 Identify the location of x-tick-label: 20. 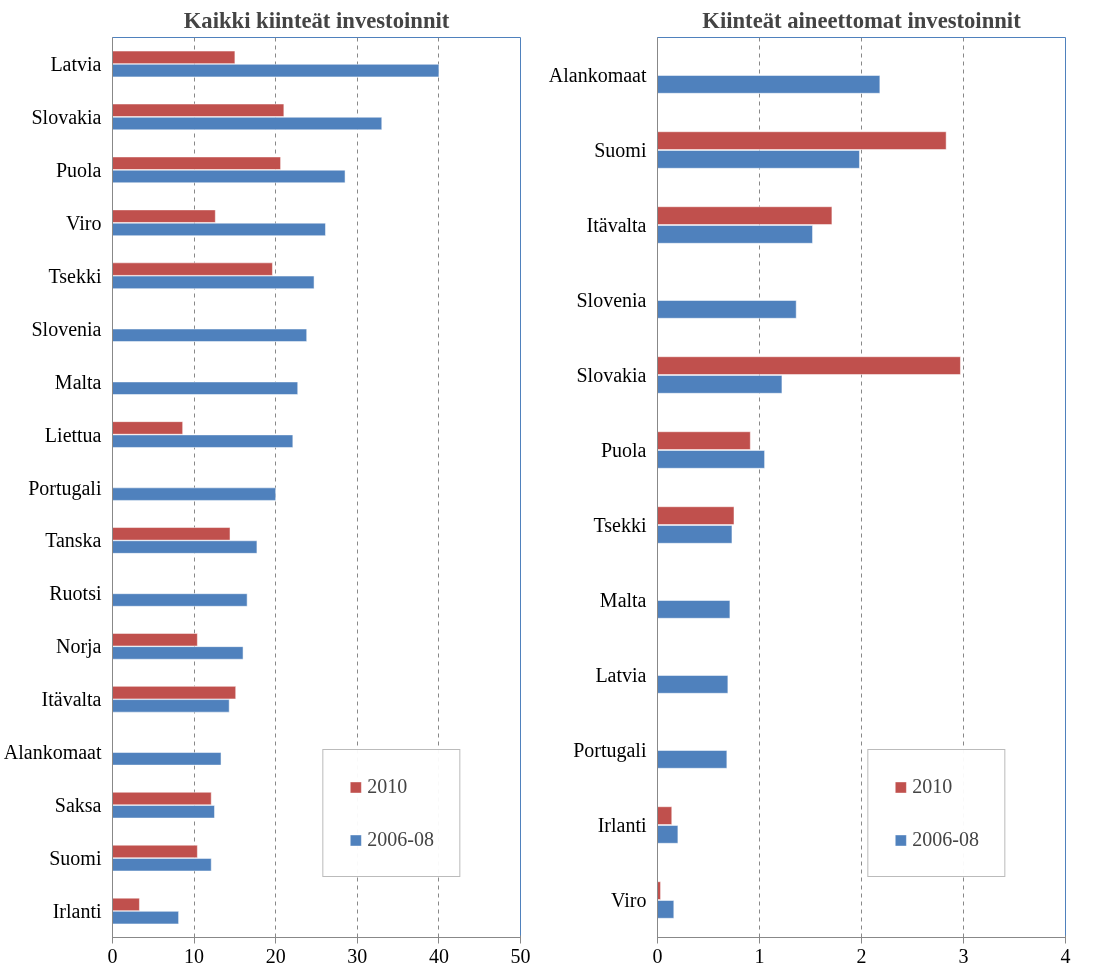
(275, 955).